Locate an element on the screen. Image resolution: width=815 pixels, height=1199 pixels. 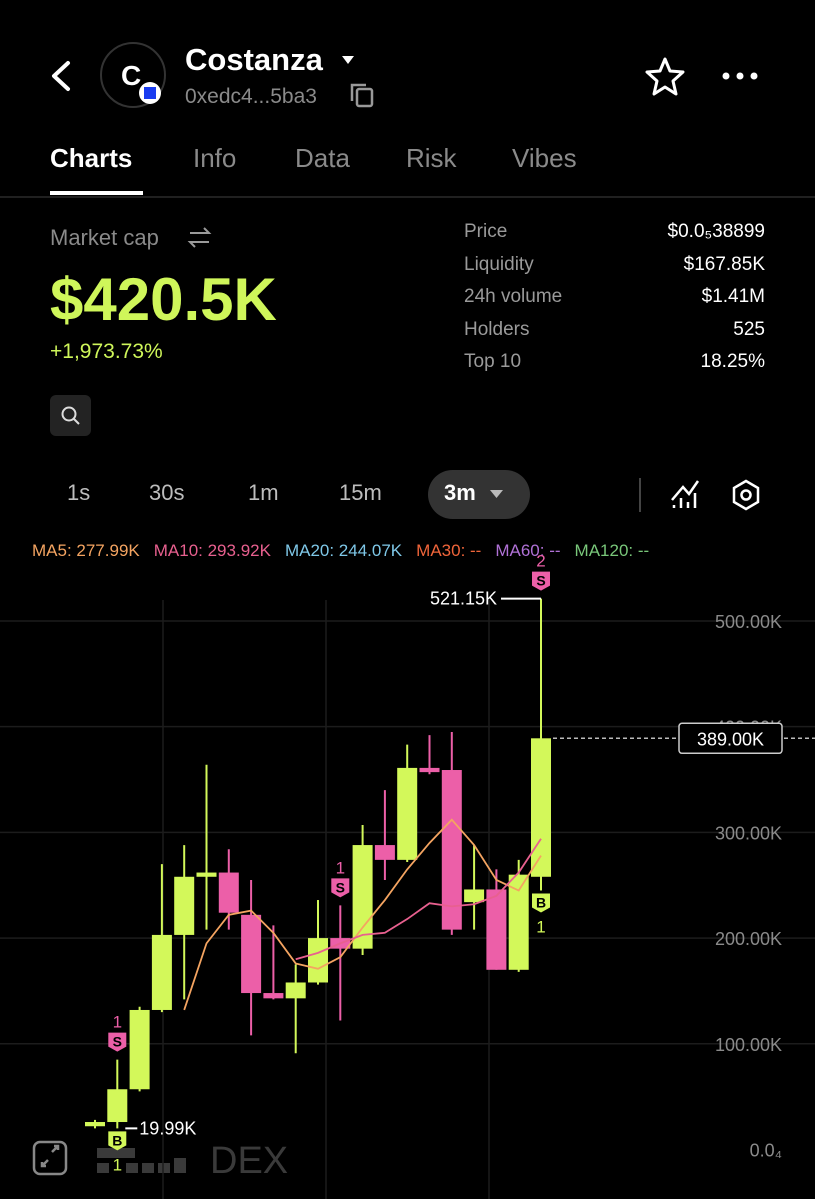
avatar-letter: C is located at coordinates (131, 75).